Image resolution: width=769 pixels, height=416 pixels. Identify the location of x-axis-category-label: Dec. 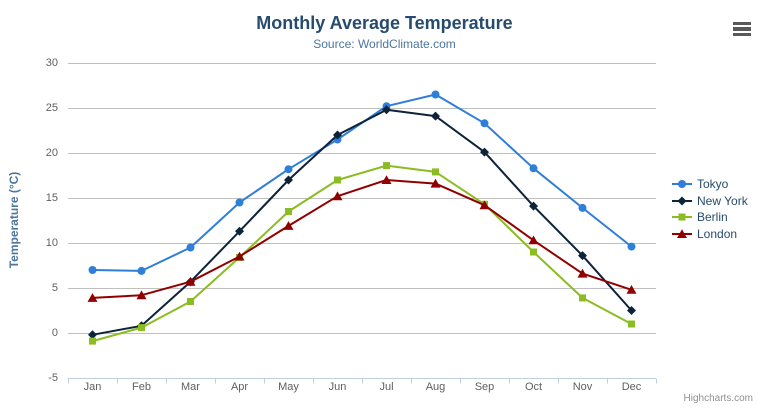
(631, 387).